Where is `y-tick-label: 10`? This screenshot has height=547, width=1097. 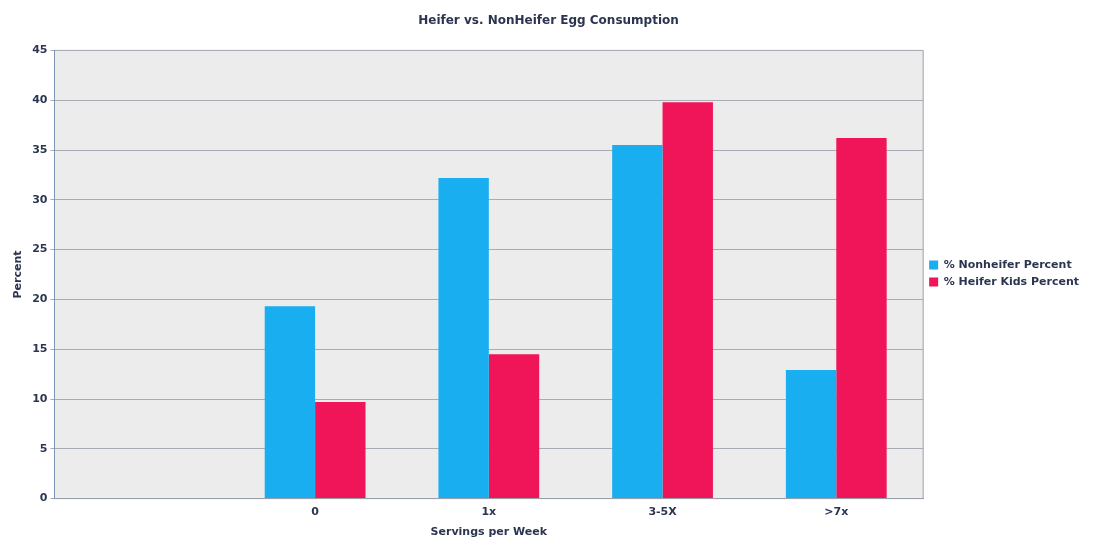
y-tick-label: 10 is located at coordinates (40, 398).